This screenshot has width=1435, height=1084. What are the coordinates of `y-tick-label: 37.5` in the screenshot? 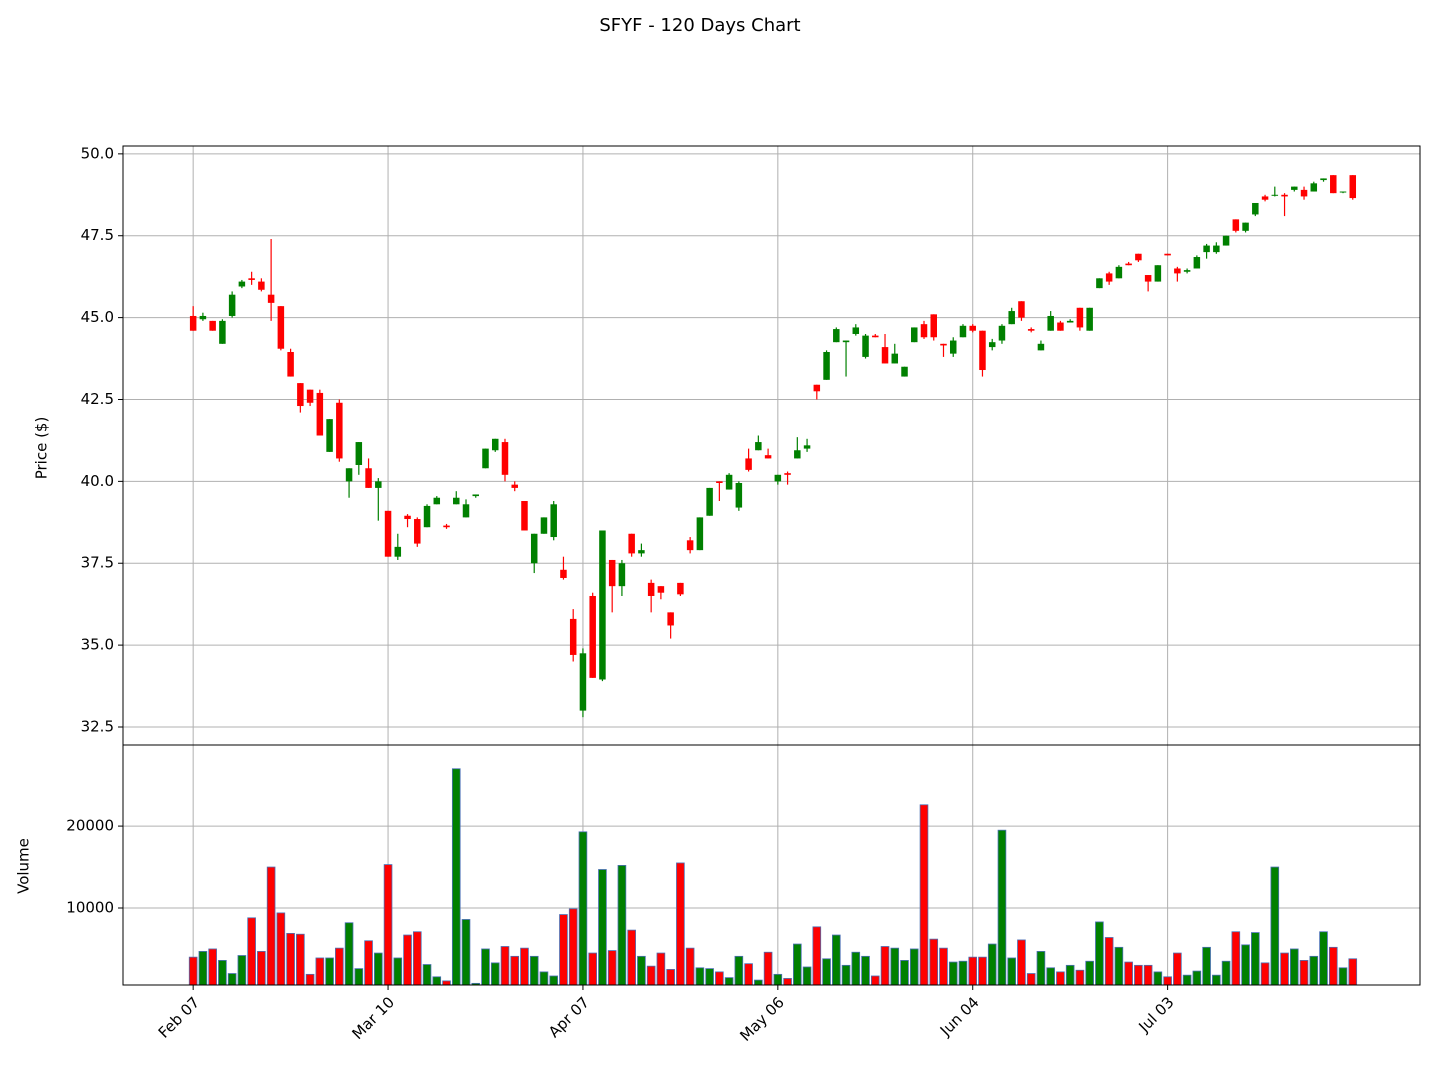 It's located at (97, 563).